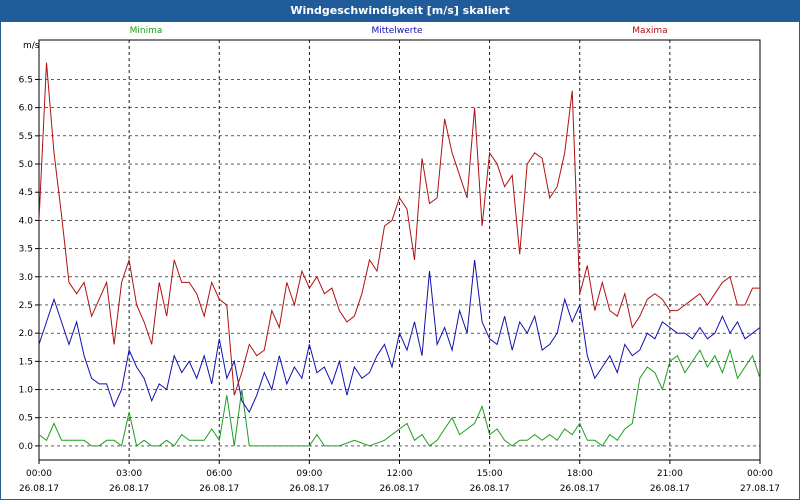  Describe the element at coordinates (146, 31) in the screenshot. I see `legend-entry-minima: Minima` at that location.